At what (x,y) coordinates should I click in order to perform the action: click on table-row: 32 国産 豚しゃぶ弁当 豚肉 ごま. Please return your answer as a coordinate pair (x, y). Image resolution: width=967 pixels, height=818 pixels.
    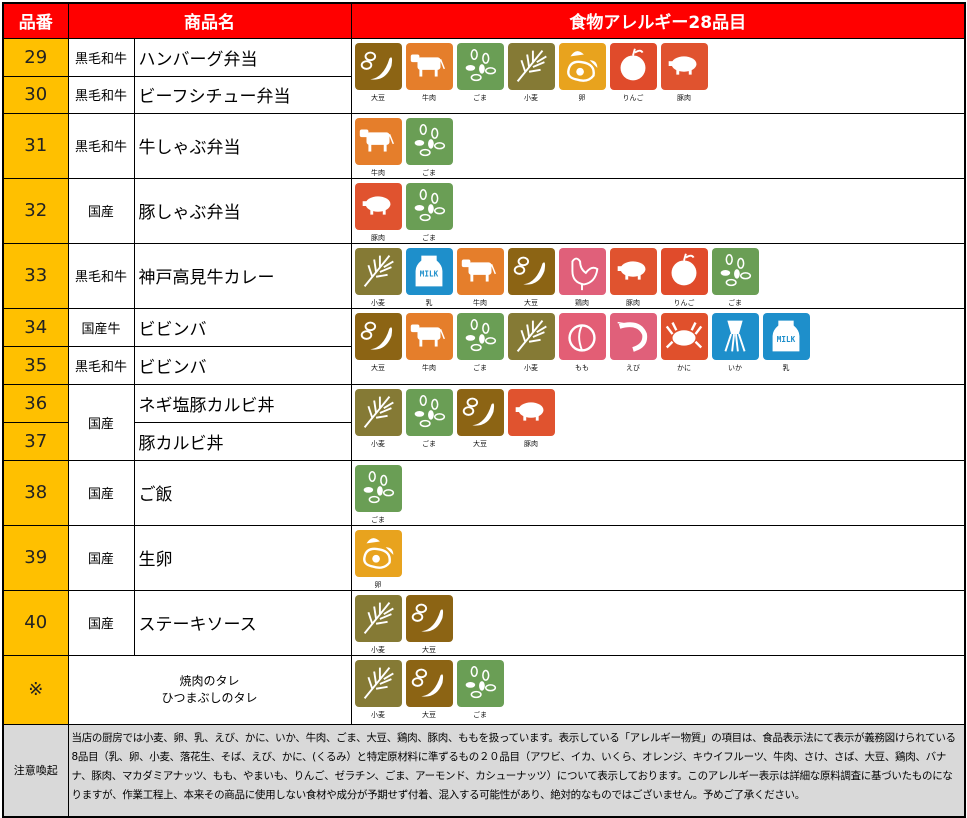
    Looking at the image, I should click on (484, 210).